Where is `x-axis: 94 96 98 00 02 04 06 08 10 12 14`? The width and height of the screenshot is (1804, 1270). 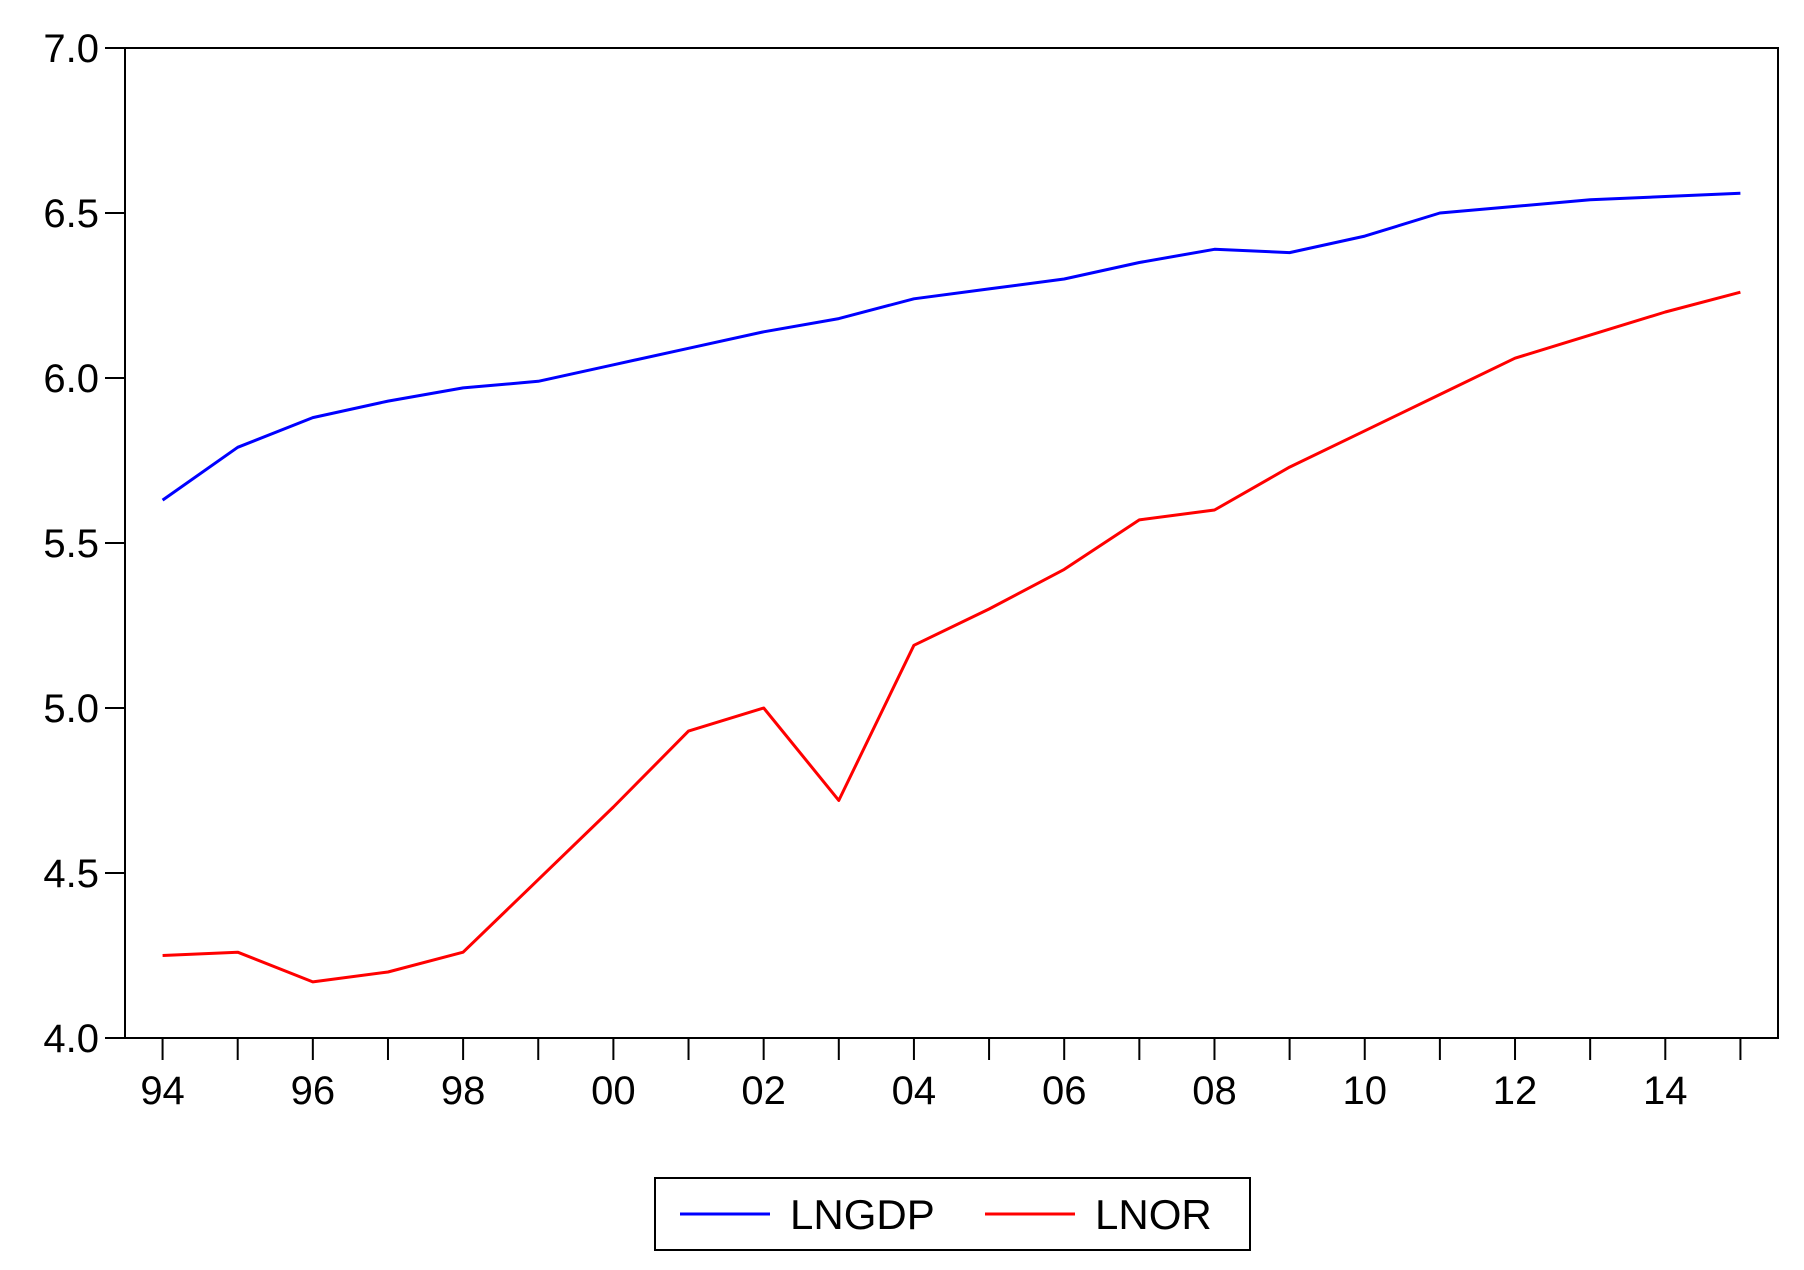 x-axis: 94 96 98 00 02 04 06 08 10 12 14 is located at coordinates (941, 1075).